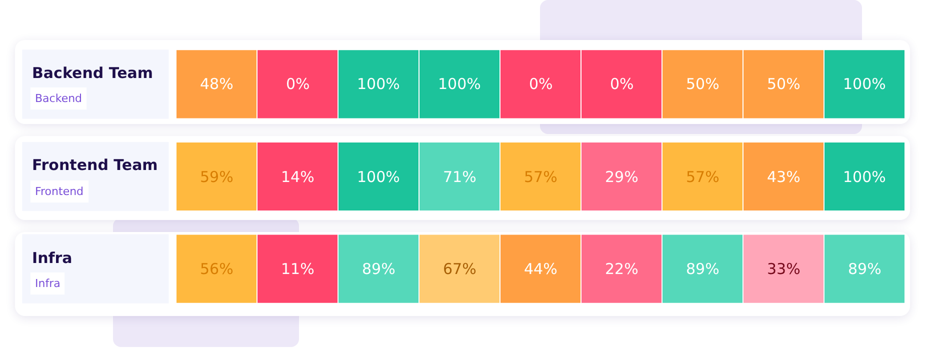 The image size is (926, 348). Describe the element at coordinates (621, 269) in the screenshot. I see `data-label: 22%` at that location.